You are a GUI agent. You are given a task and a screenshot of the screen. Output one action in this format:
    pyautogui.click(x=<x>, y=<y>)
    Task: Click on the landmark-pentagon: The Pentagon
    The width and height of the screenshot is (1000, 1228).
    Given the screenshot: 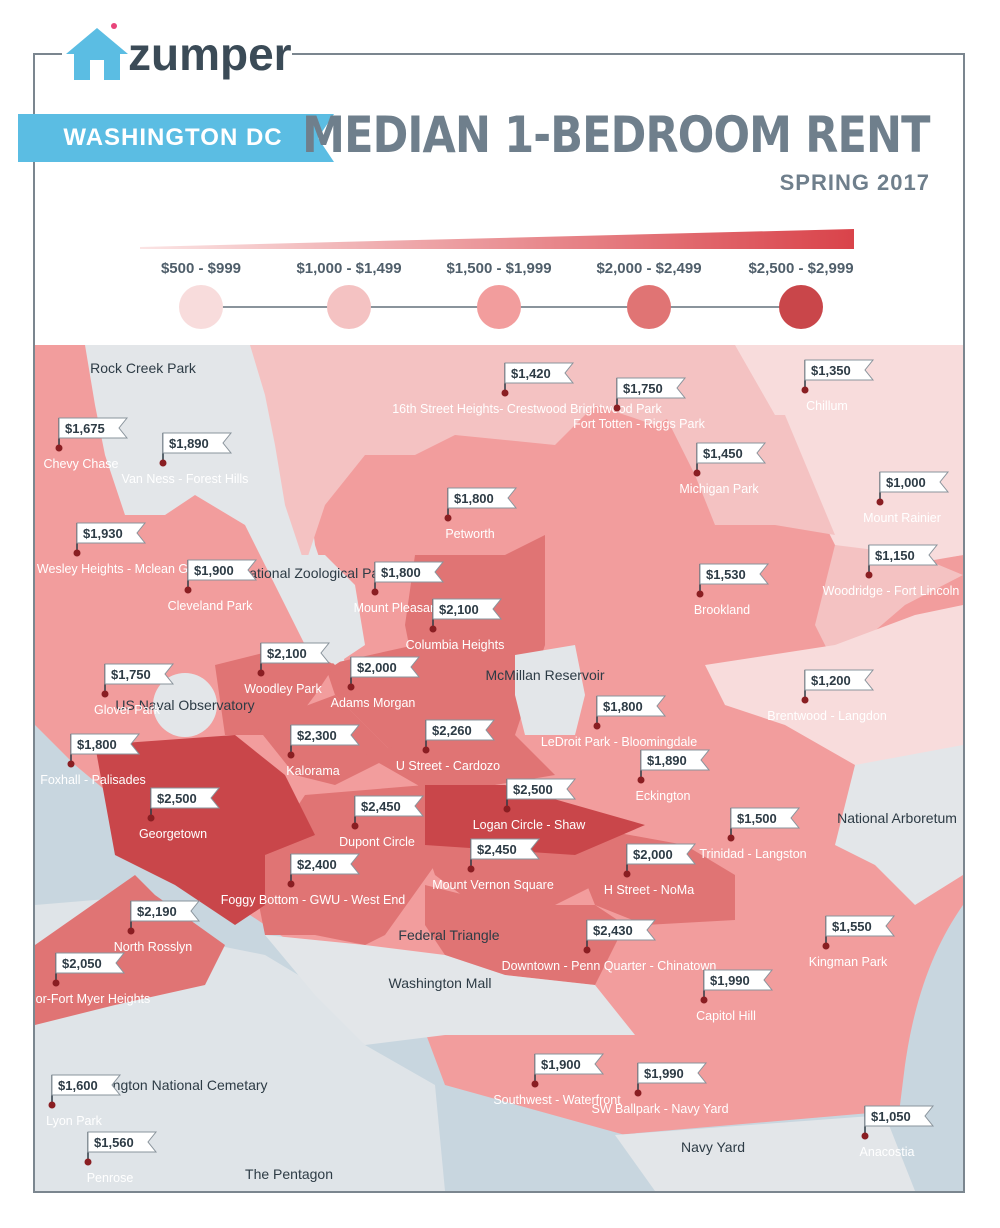 What is the action you would take?
    pyautogui.click(x=289, y=1174)
    